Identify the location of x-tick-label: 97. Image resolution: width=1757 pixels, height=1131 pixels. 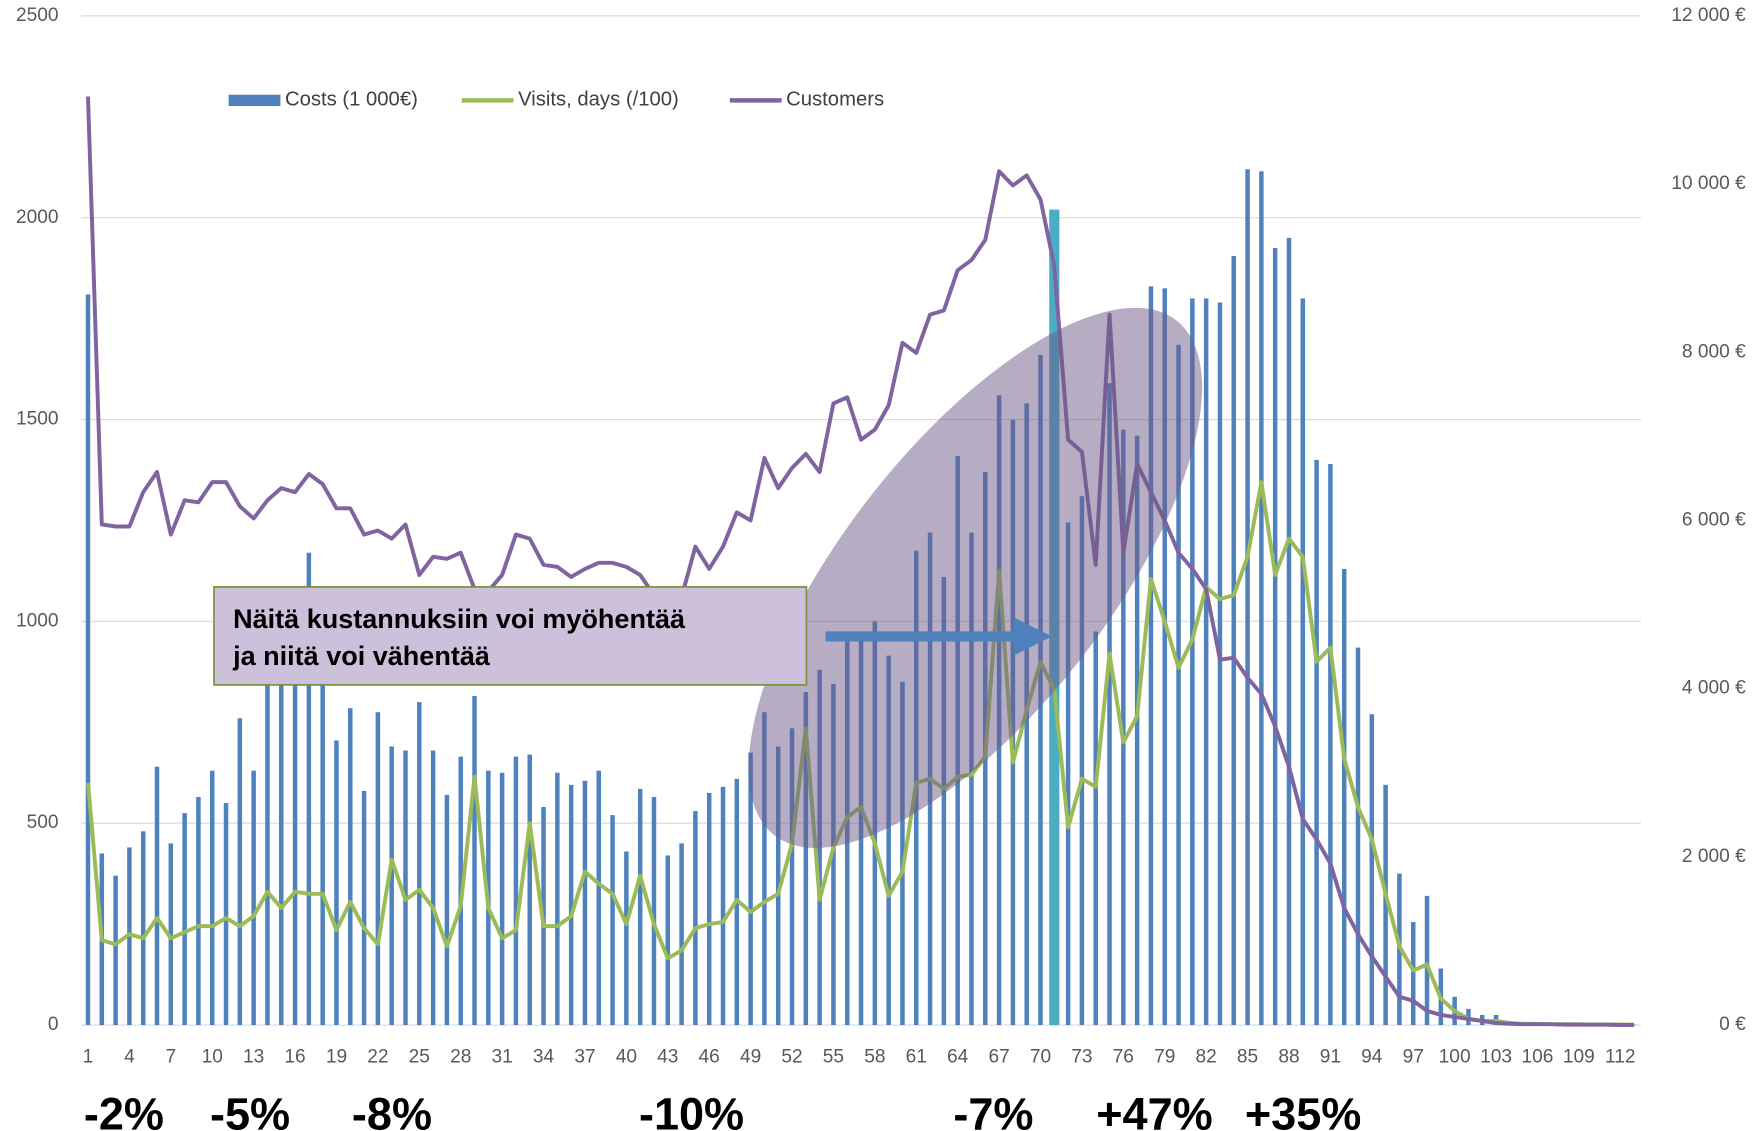
(1413, 1057).